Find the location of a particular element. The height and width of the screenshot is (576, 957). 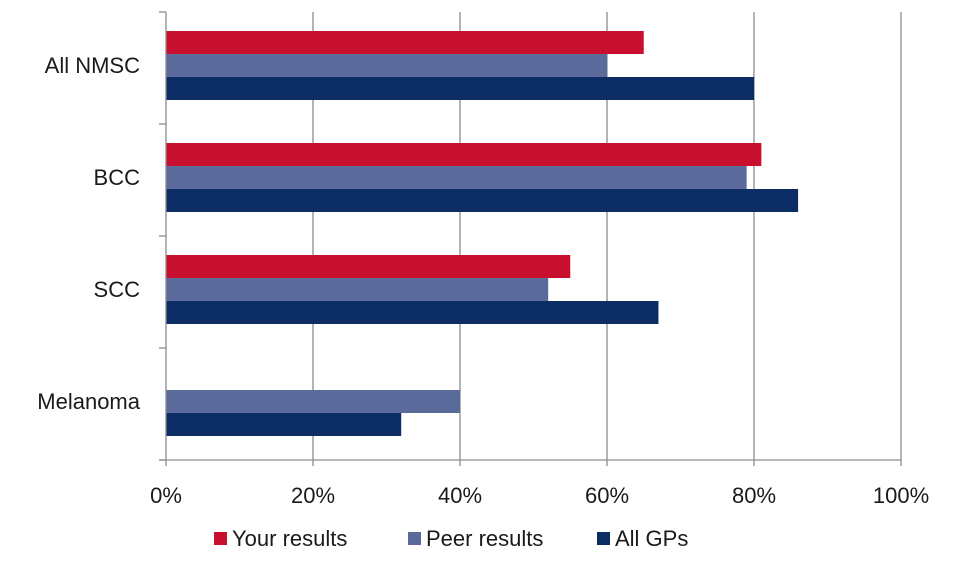

legend-swatch-your-results is located at coordinates (220, 538).